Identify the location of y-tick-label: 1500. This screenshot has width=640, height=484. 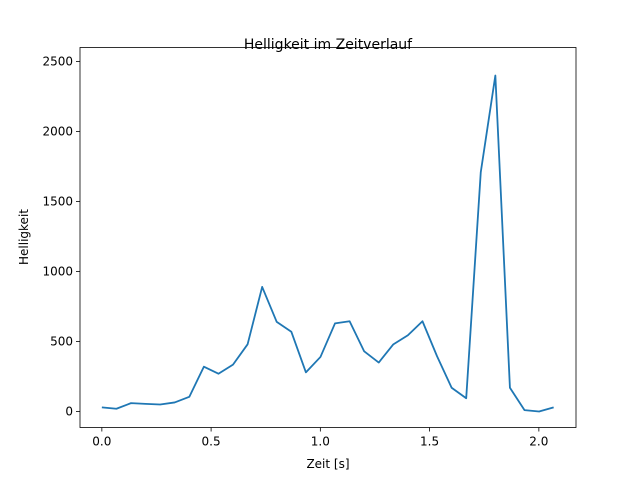
(57, 202).